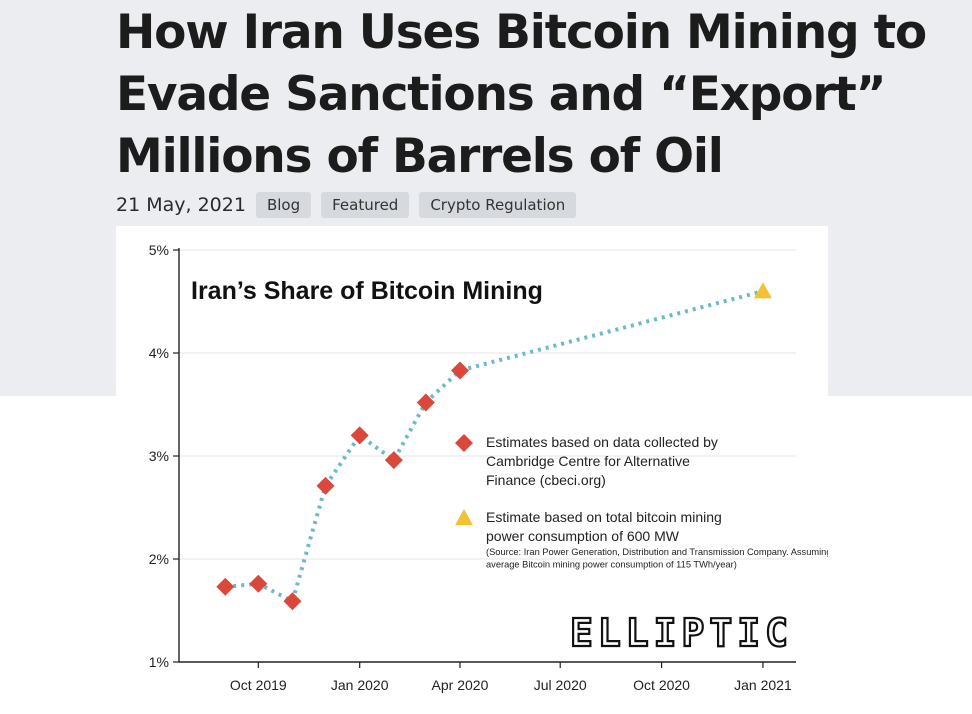 Image resolution: width=972 pixels, height=714 pixels. What do you see at coordinates (661, 685) in the screenshot?
I see `x-tick-label: Oct 2020` at bounding box center [661, 685].